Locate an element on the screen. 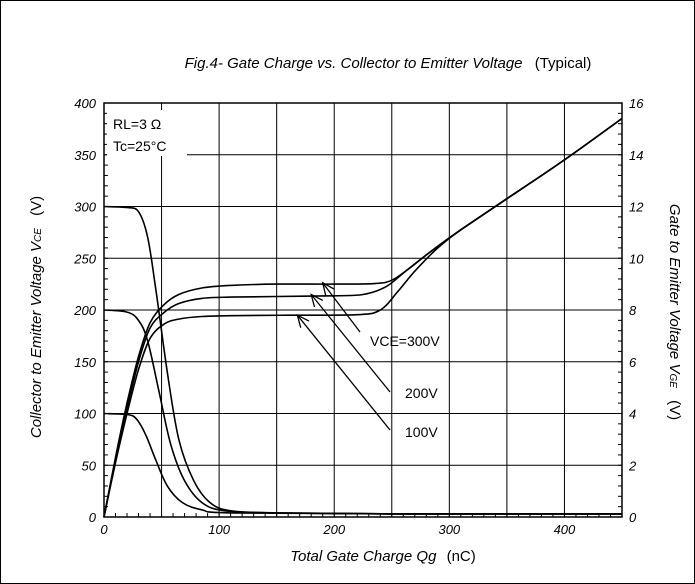  y-right-axis-label: Gate to Emitter Voltage VGE (V) is located at coordinates (674, 312).